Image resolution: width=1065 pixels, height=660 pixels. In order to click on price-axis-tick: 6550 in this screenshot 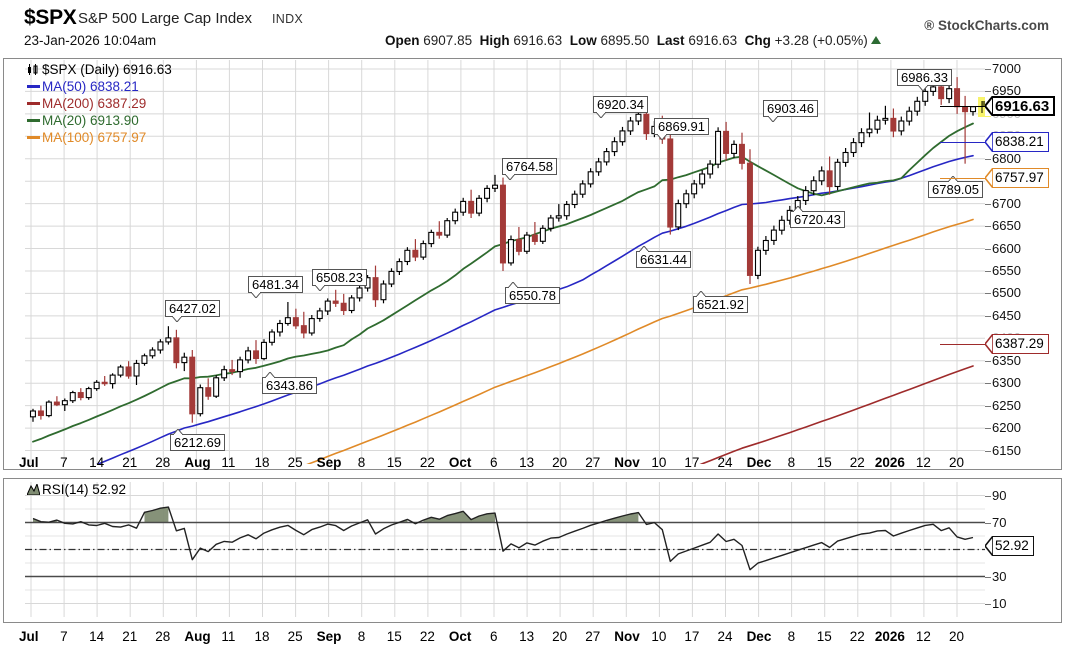, I will do `click(1006, 270)`.